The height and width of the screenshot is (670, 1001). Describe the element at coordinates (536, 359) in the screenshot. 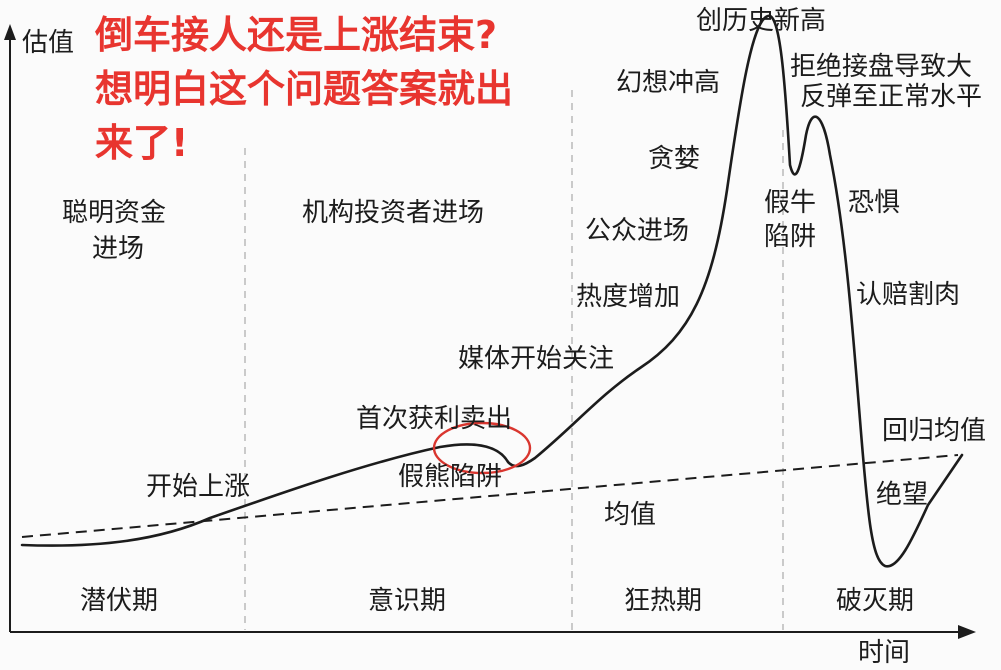

I see `media-label: 媒体开始关注` at that location.